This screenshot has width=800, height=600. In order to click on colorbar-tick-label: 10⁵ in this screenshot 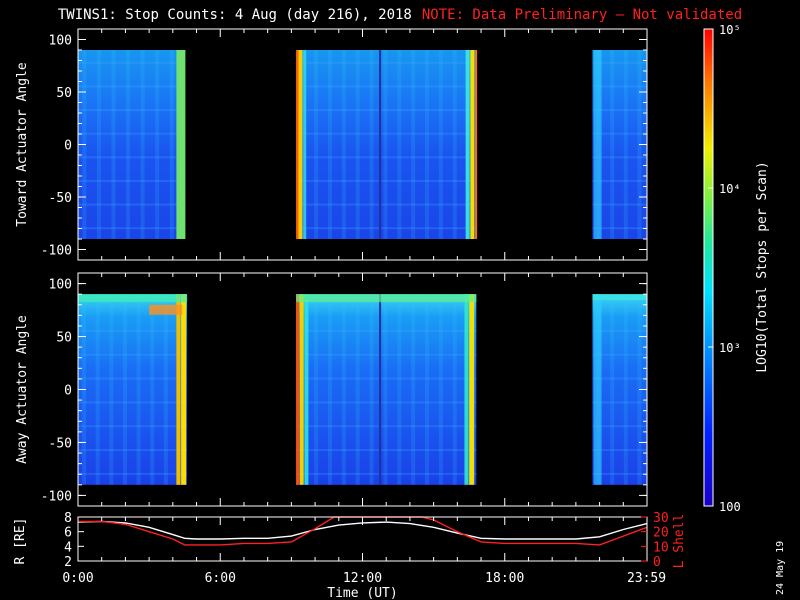, I will do `click(730, 30)`.